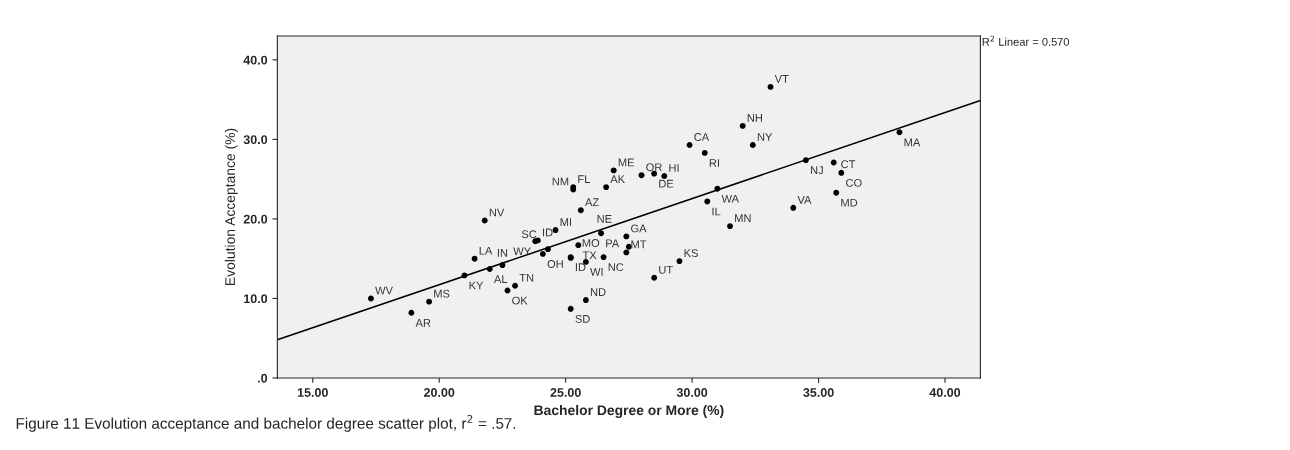  What do you see at coordinates (818, 392) in the screenshot?
I see `x-tick-label: 35.00` at bounding box center [818, 392].